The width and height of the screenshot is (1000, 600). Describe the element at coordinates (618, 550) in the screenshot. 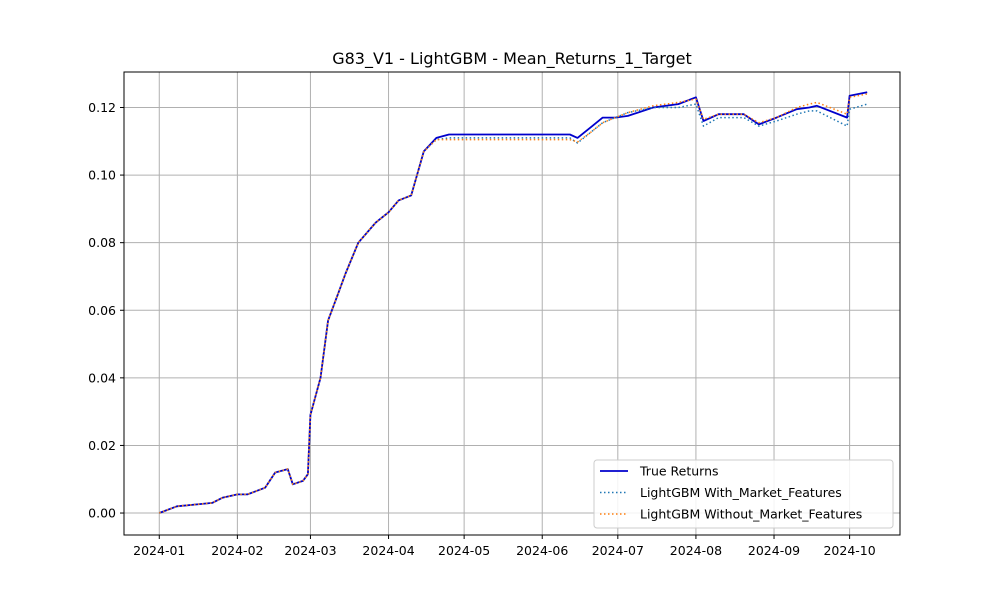

I see `x-tick-label: 2024-07` at that location.